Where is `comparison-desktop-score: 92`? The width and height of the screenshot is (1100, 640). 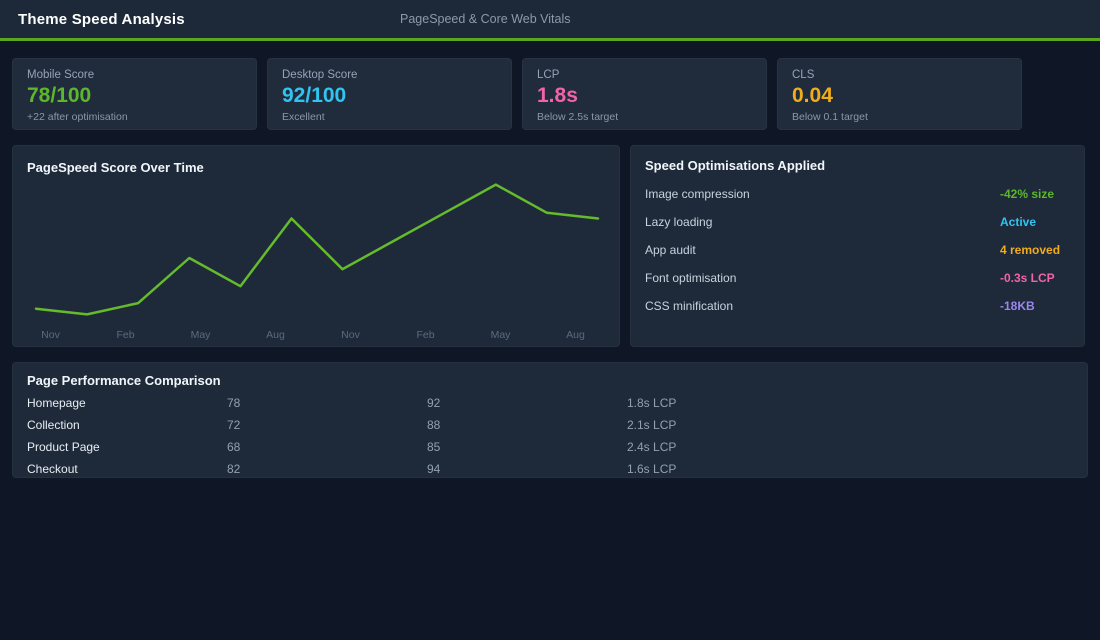
comparison-desktop-score: 92 is located at coordinates (434, 403).